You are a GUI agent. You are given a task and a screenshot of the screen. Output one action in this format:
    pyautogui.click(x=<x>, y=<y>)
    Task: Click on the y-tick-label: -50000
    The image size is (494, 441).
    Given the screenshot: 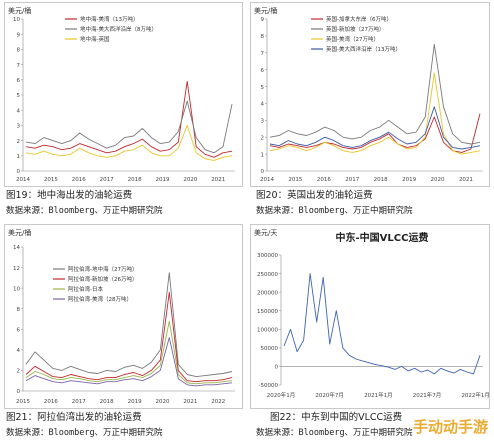 What is the action you would take?
    pyautogui.click(x=269, y=386)
    